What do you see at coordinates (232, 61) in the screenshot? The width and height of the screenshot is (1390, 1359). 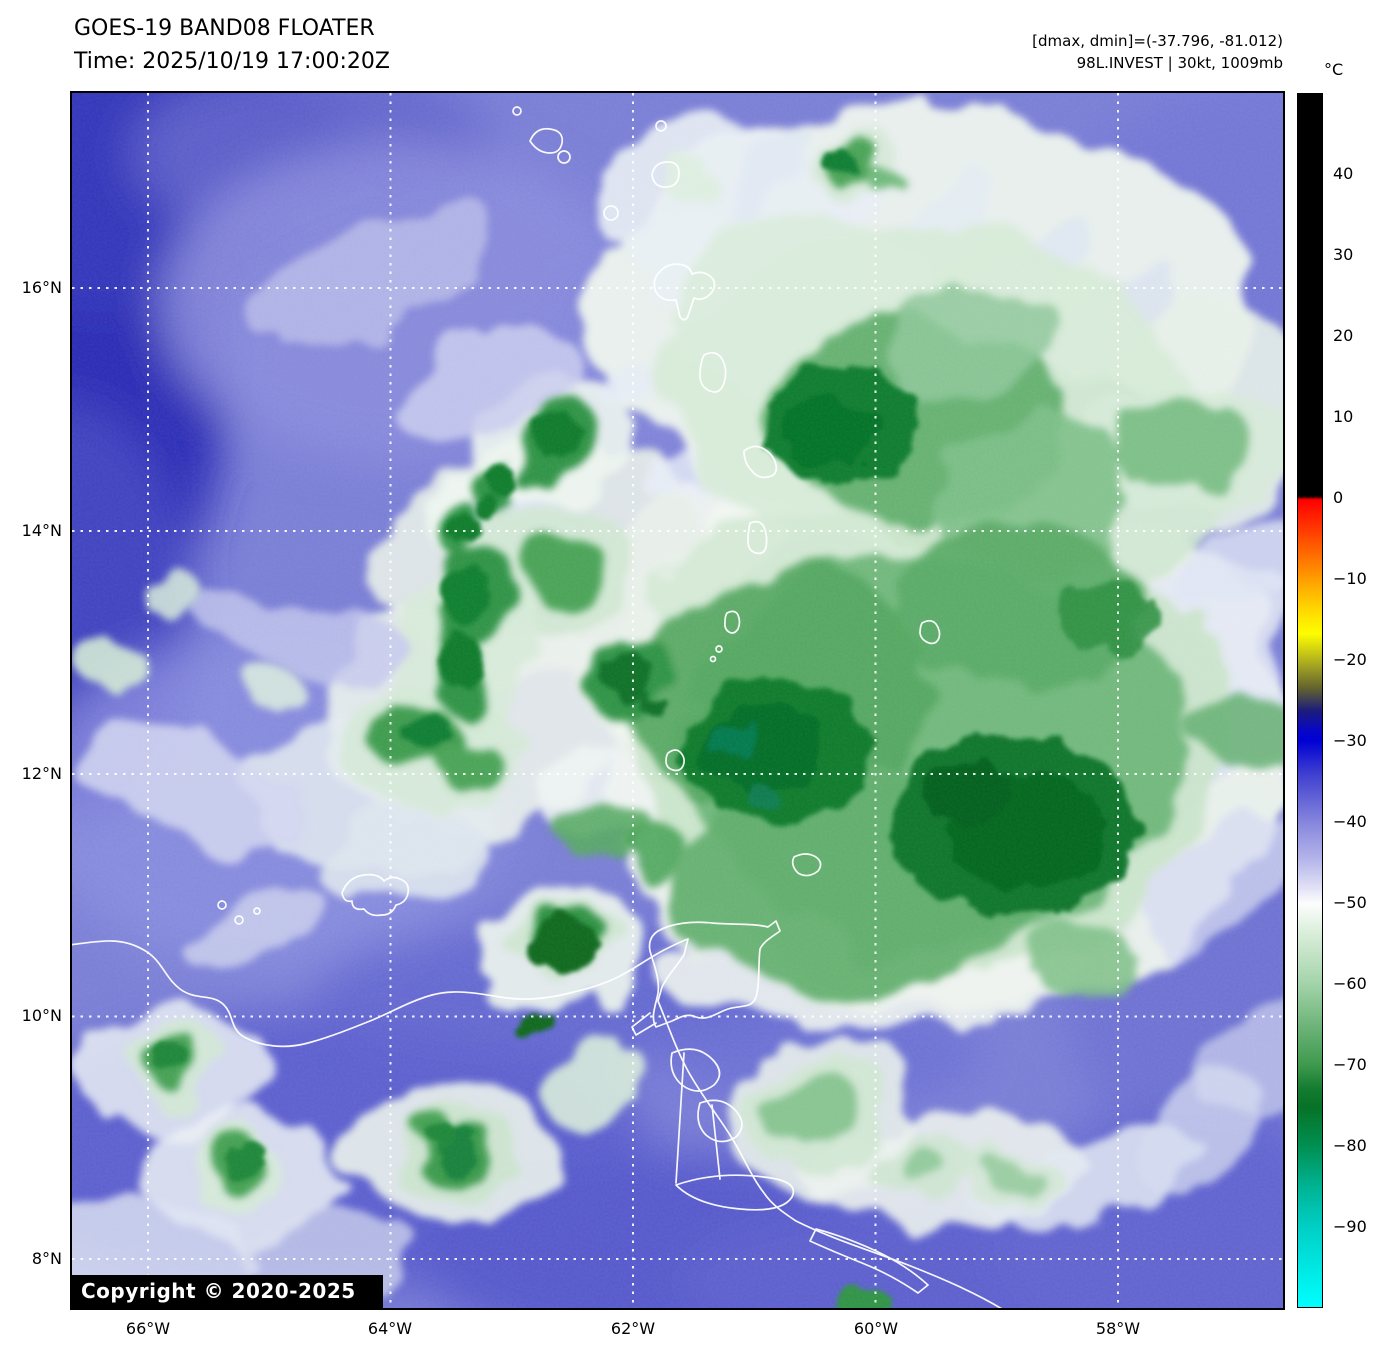 I see `image-timestamp: Time: 2025/10/19 17:00:20Z` at bounding box center [232, 61].